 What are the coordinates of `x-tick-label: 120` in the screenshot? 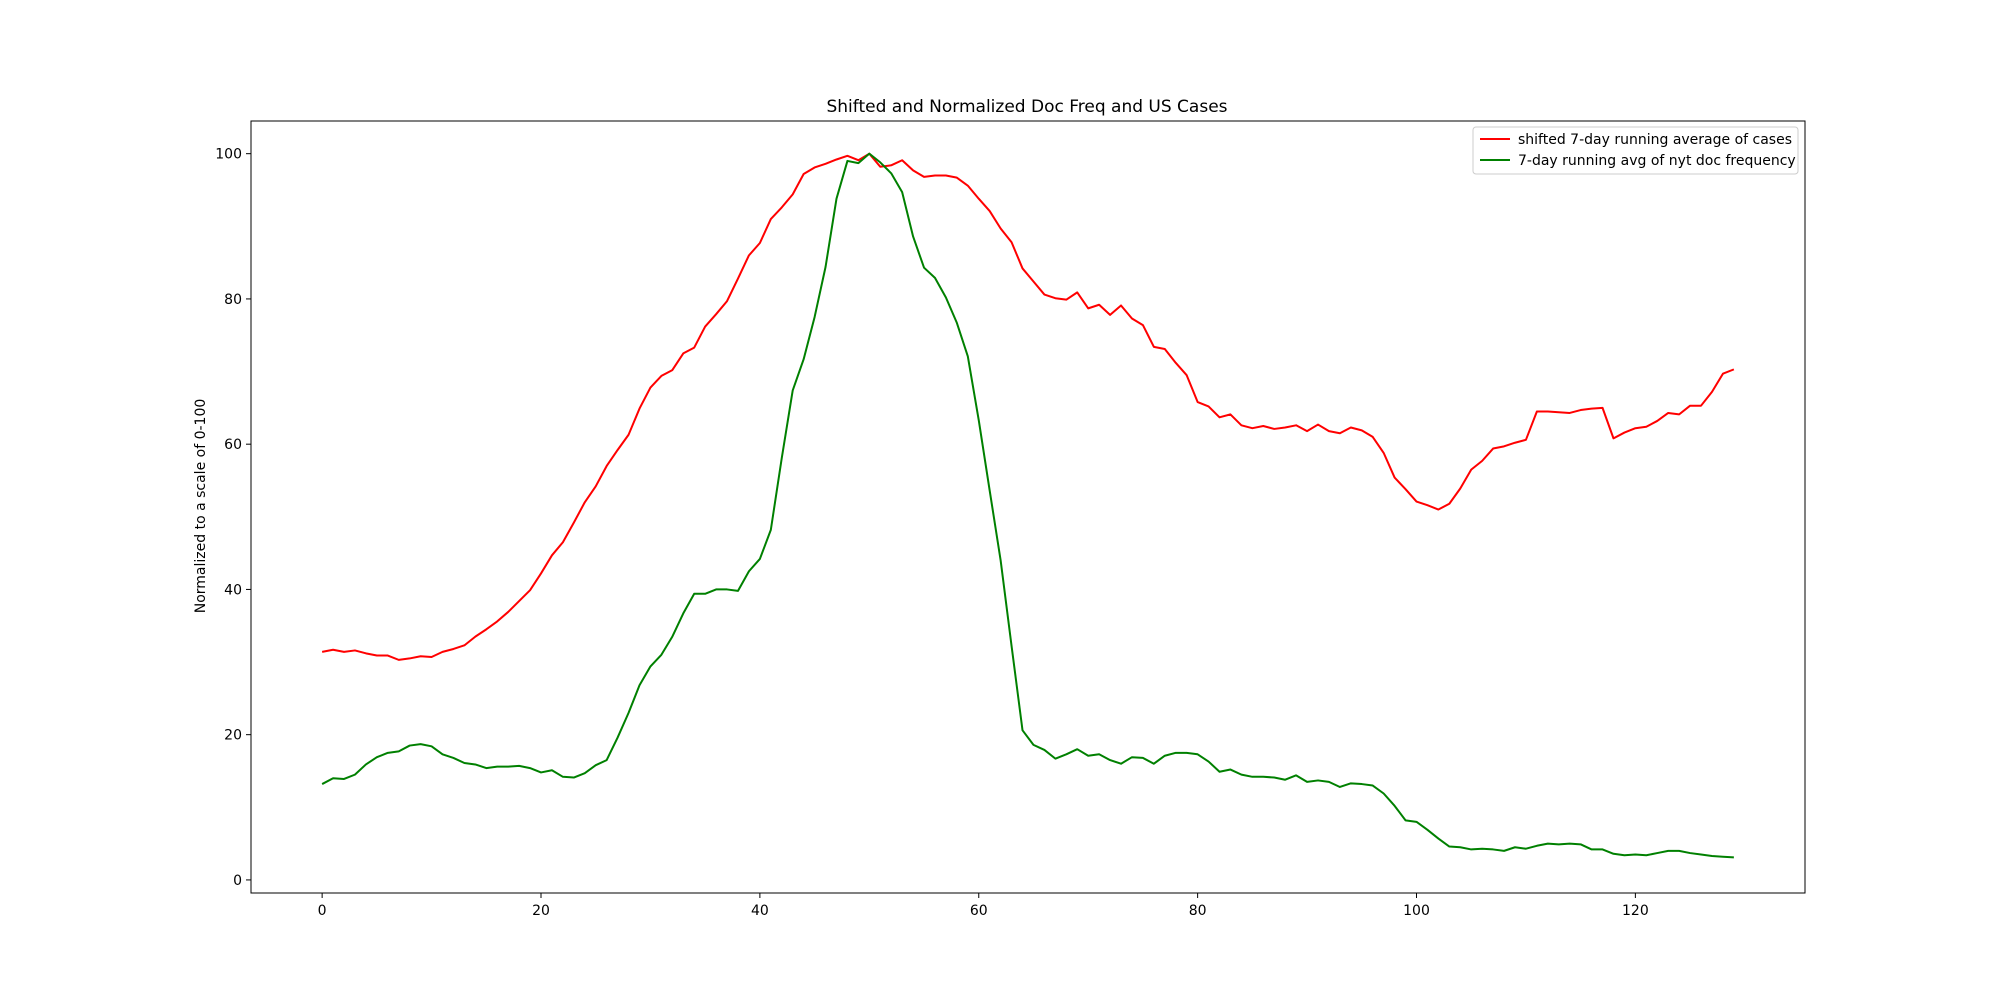 It's located at (1635, 911).